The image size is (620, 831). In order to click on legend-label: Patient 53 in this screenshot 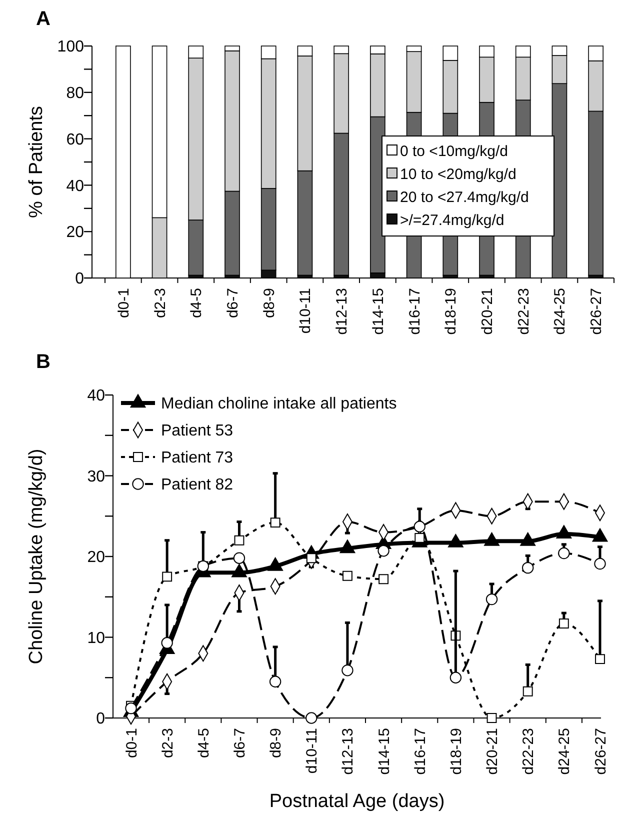, I will do `click(197, 431)`.